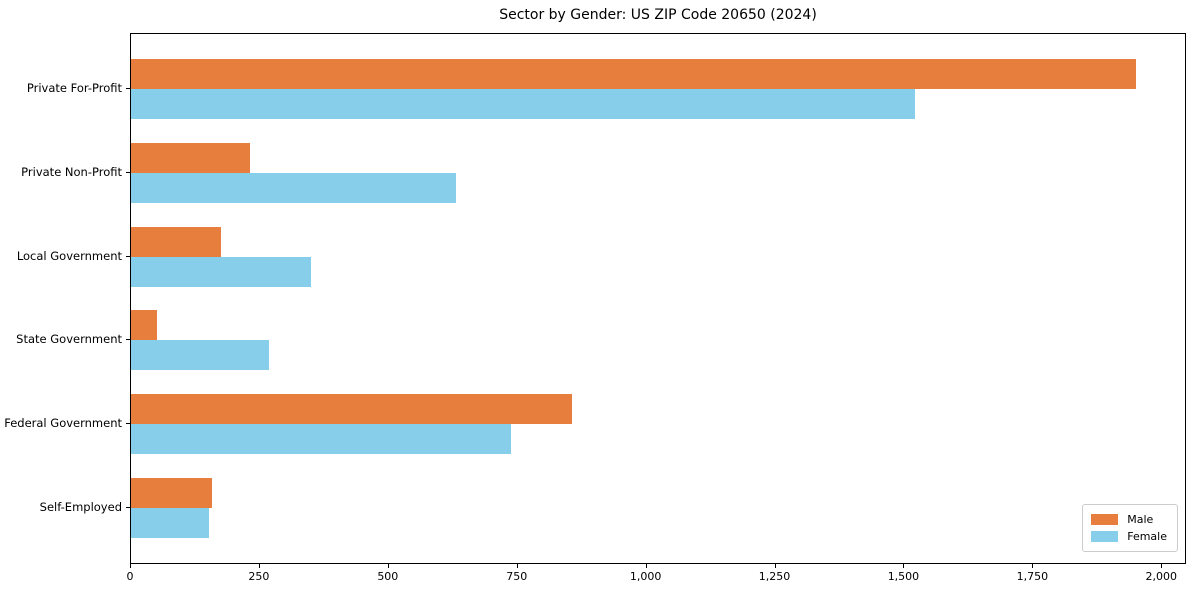 The width and height of the screenshot is (1200, 600). Describe the element at coordinates (71, 171) in the screenshot. I see `y-tick-label-private-non-profit: Private Non-Profit` at that location.